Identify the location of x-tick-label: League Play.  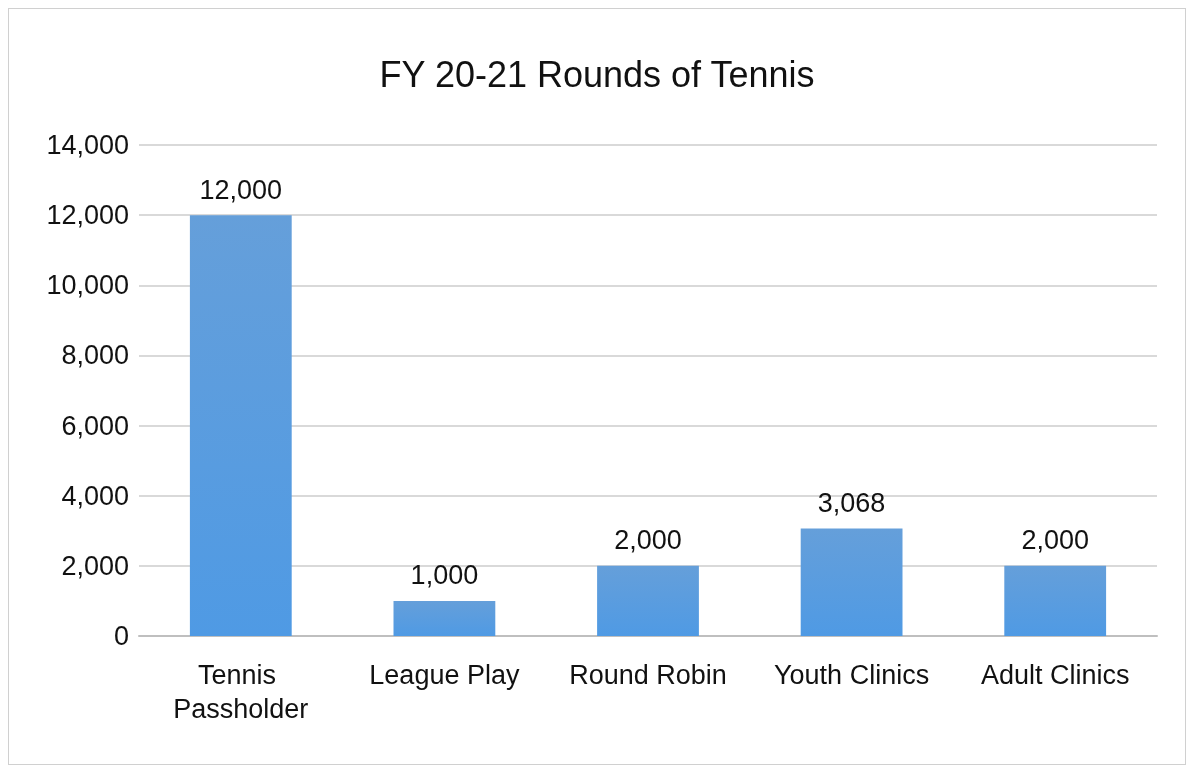
(444, 675).